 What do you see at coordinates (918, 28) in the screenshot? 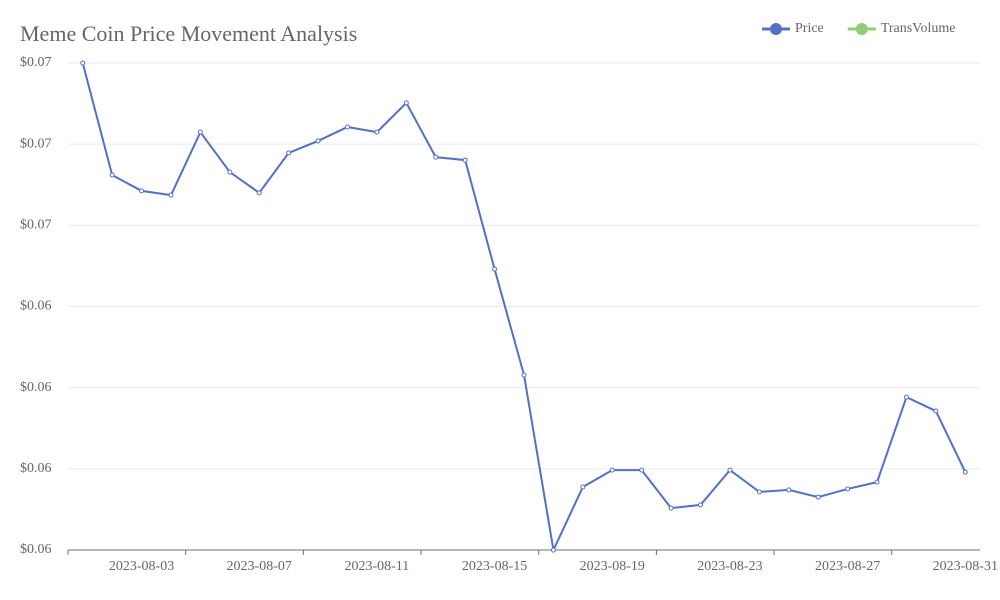
I see `legend-label: TransVolume` at bounding box center [918, 28].